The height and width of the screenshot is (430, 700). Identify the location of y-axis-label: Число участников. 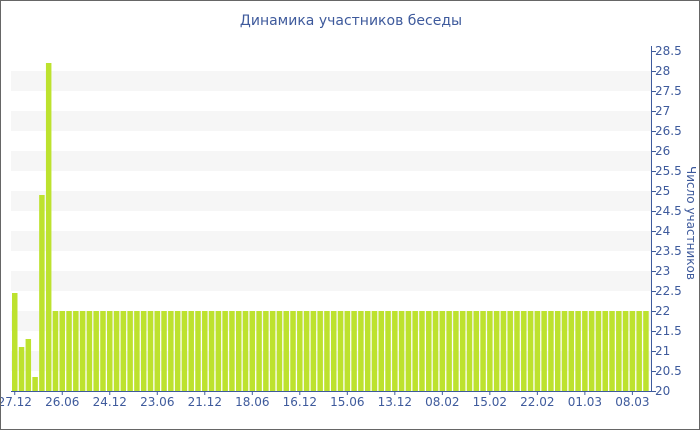
(691, 223).